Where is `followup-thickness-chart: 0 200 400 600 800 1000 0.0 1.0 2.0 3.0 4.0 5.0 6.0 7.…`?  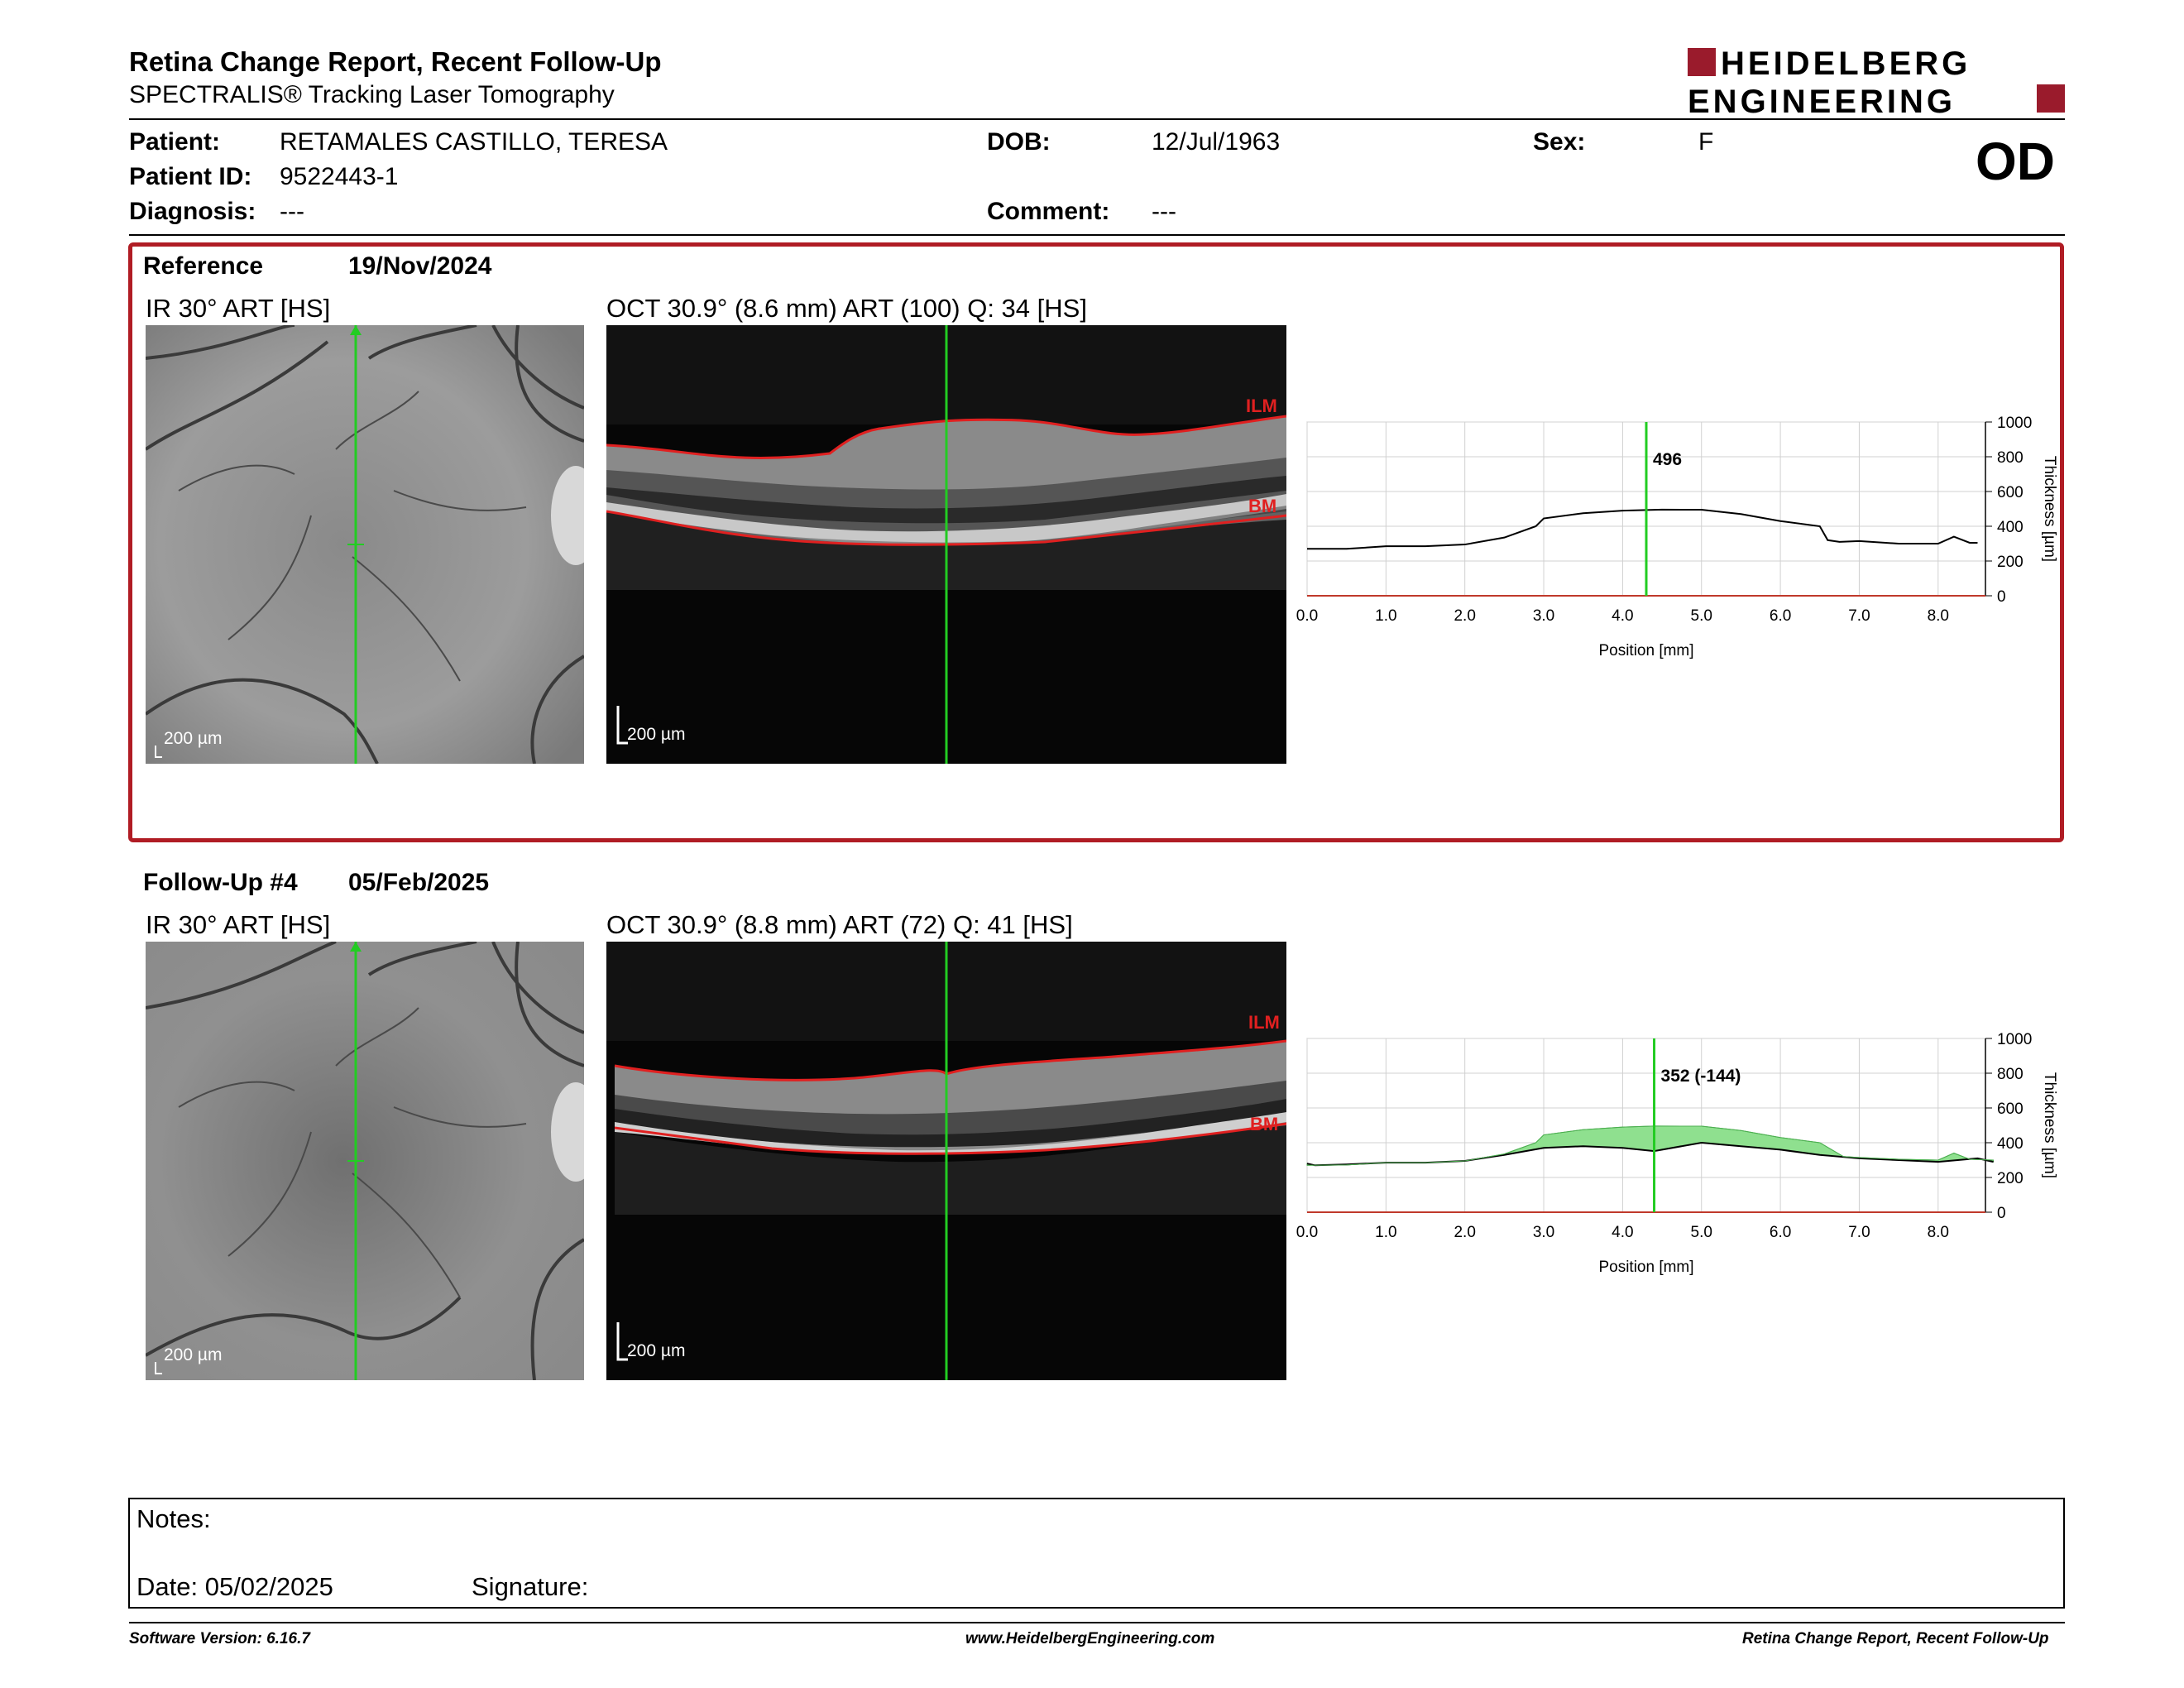 followup-thickness-chart: 0 200 400 600 800 1000 0.0 1.0 2.0 3.0 4.0 5.0 6.0 7.… is located at coordinates (1688, 1158).